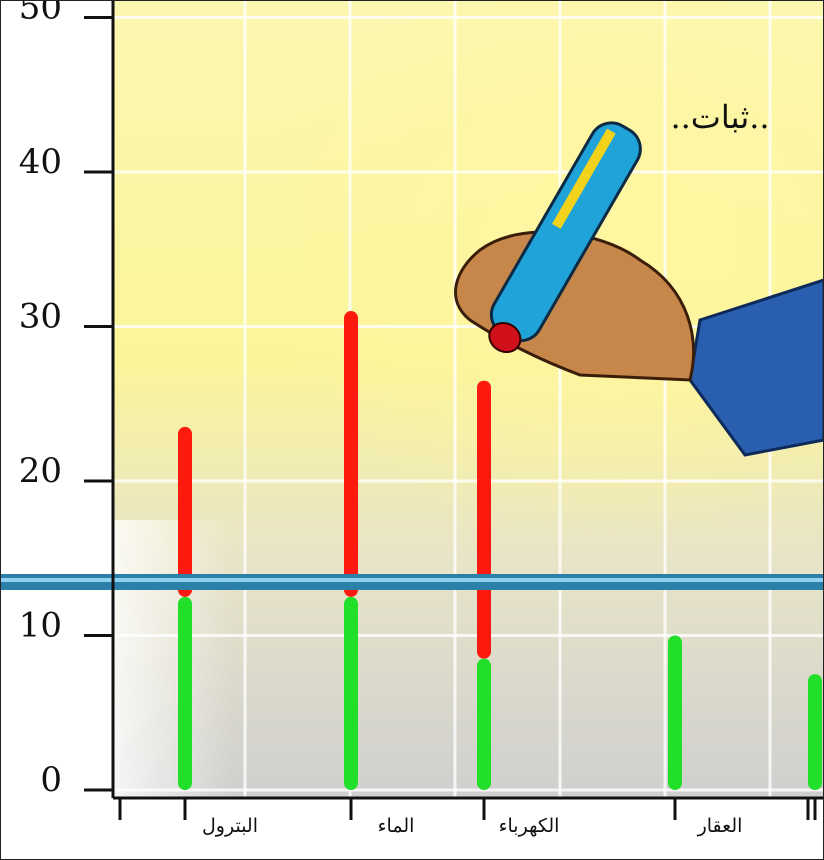  What do you see at coordinates (40, 162) in the screenshot?
I see `y-tick-label: 40` at bounding box center [40, 162].